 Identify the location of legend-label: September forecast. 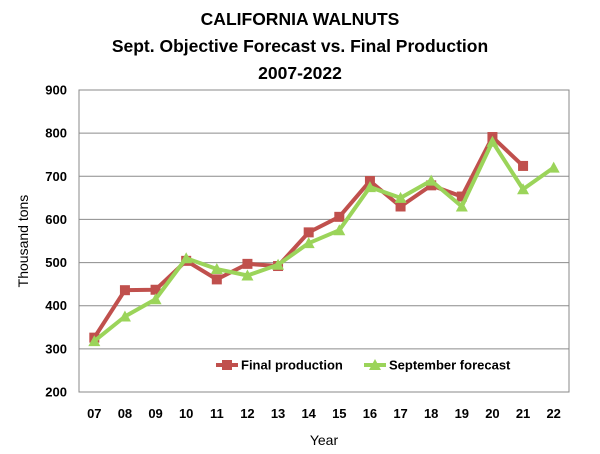
(450, 365).